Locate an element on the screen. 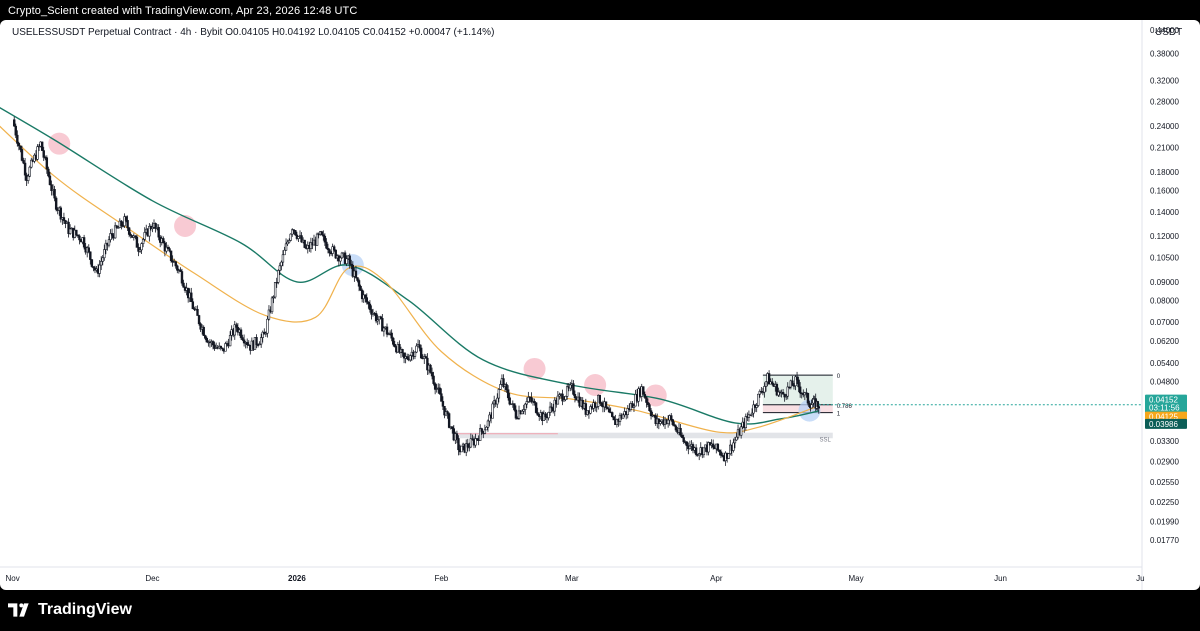  x-tick-label: Ju is located at coordinates (1140, 578).